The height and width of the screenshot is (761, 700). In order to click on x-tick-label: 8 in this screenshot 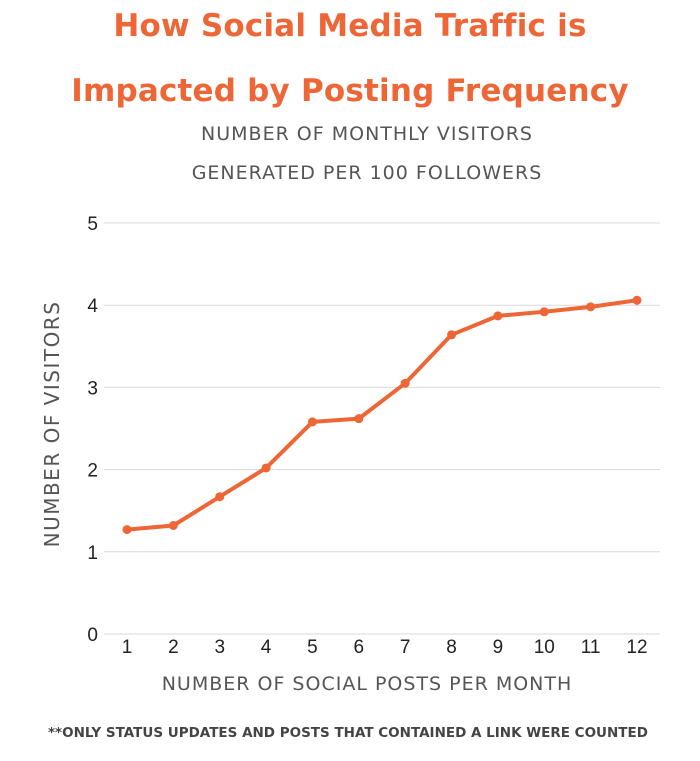, I will do `click(451, 647)`.